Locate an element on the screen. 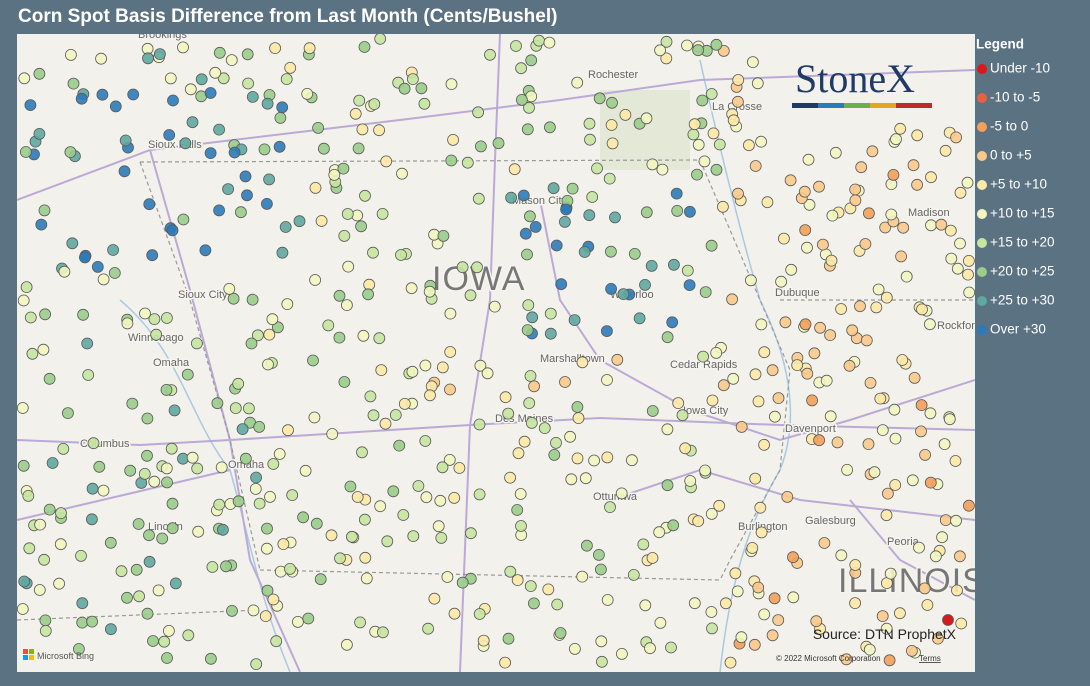  place-label: Rockford is located at coordinates (959, 326).